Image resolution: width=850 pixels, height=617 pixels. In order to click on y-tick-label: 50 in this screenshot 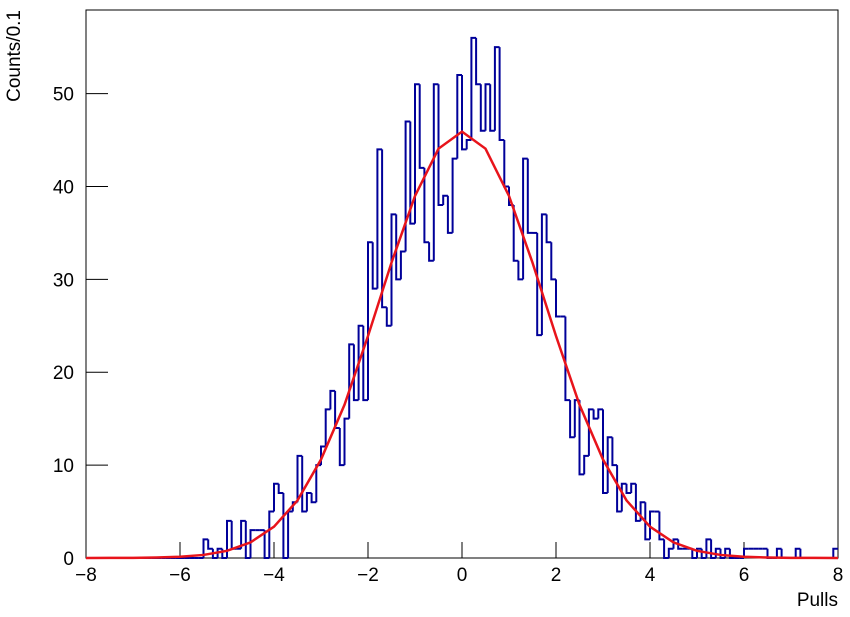, I will do `click(63, 95)`.